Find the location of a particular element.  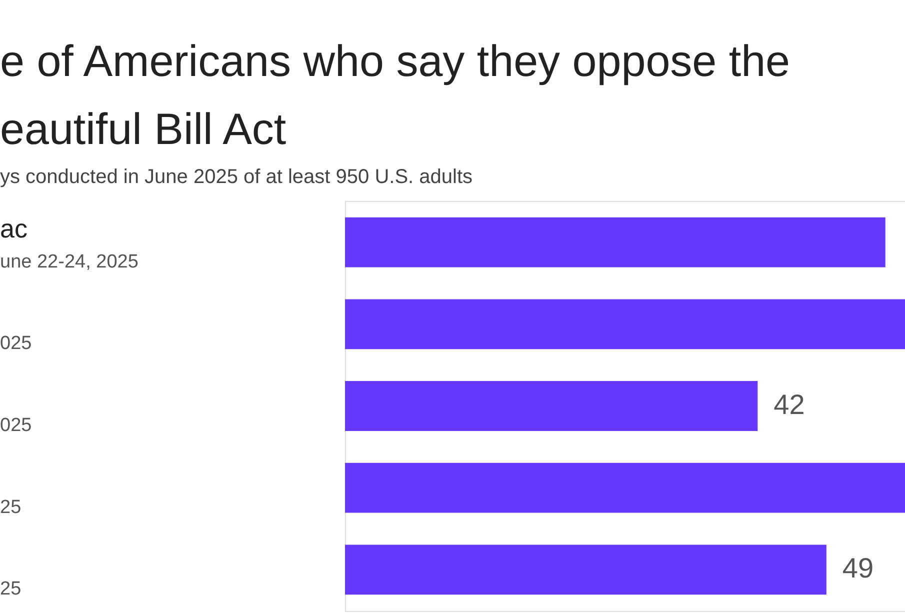

data-label: 49 is located at coordinates (858, 568).